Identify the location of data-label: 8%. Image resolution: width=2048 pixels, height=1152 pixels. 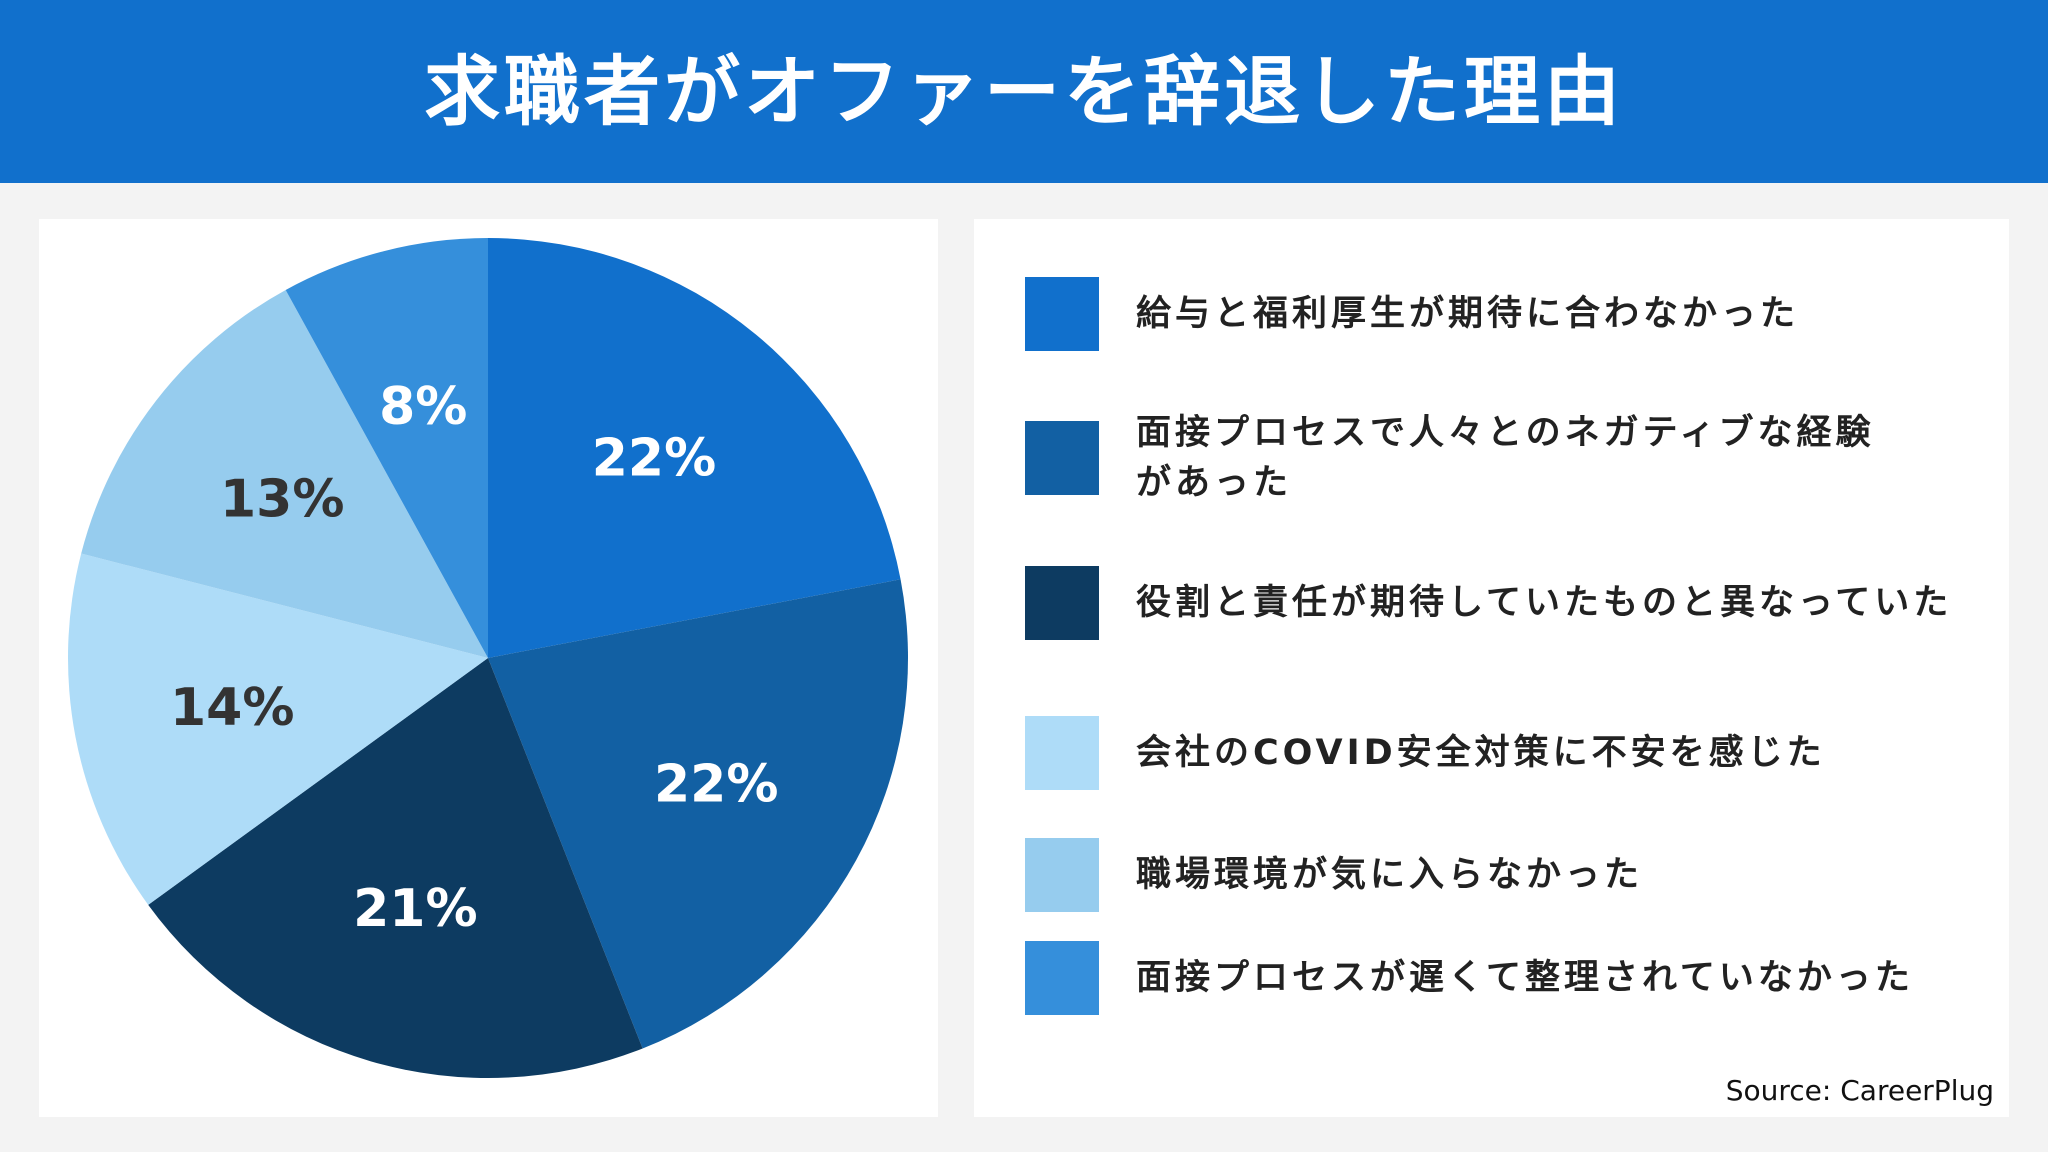
(423, 407).